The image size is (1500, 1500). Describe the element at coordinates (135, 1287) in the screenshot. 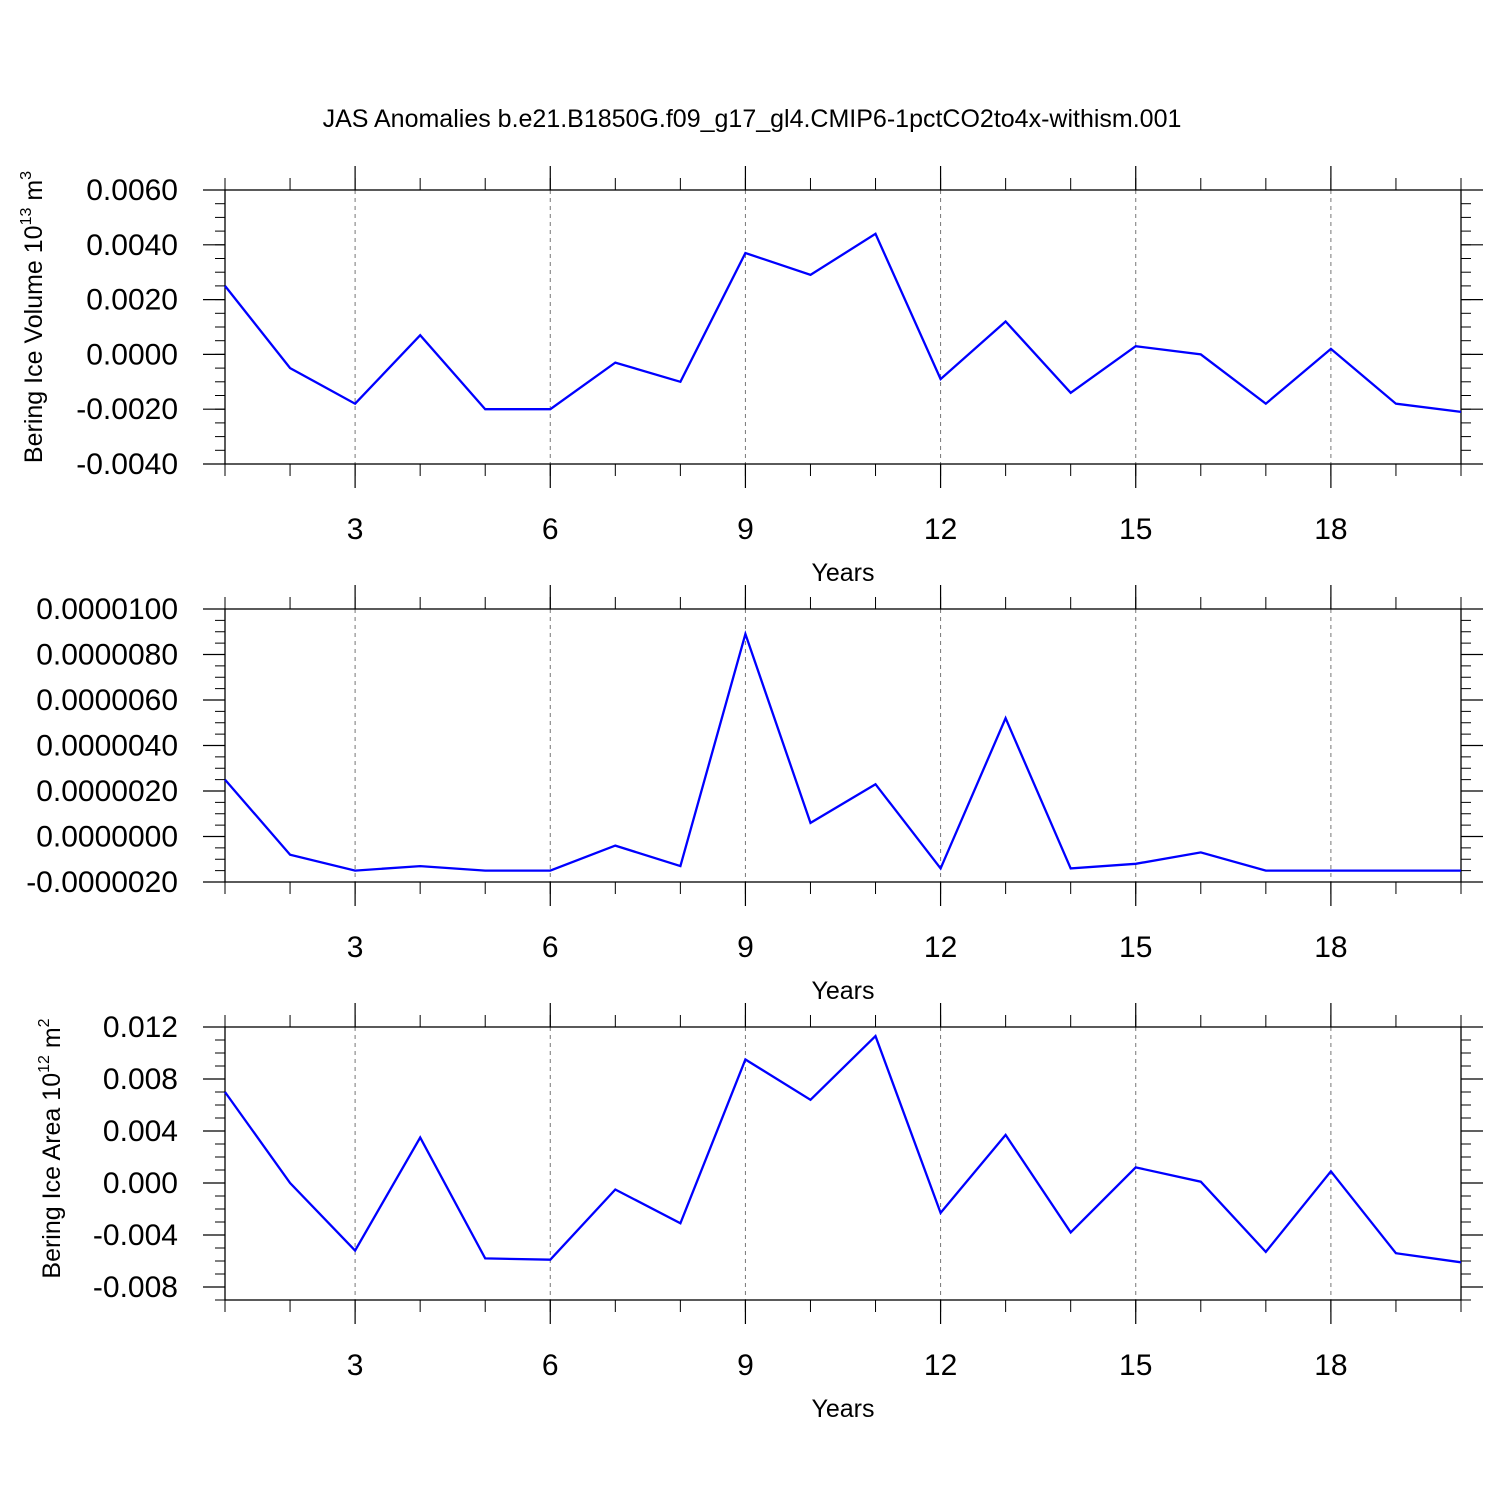

I see `y-tick-label: -0.008` at that location.